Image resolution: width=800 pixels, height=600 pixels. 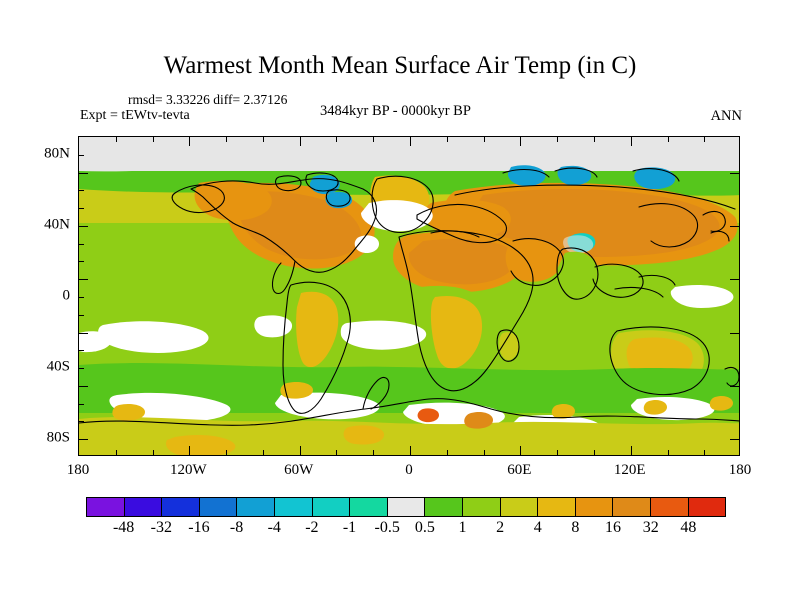 What do you see at coordinates (395, 111) in the screenshot?
I see `period-annotation: 3484kyr BP - 0000kyr BP` at bounding box center [395, 111].